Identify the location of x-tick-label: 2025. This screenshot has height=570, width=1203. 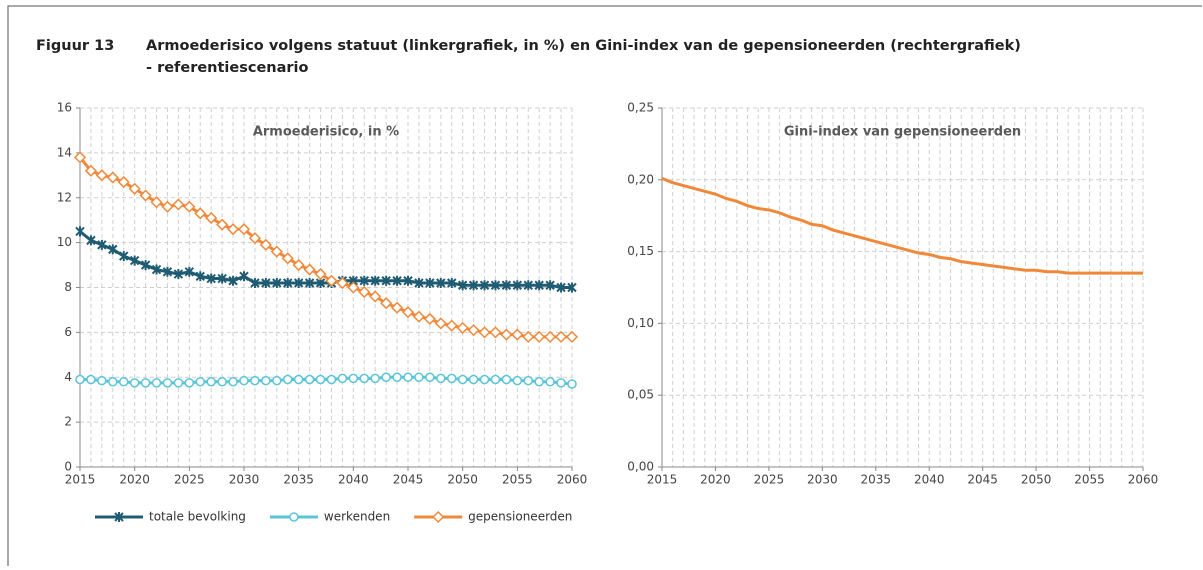
(189, 480).